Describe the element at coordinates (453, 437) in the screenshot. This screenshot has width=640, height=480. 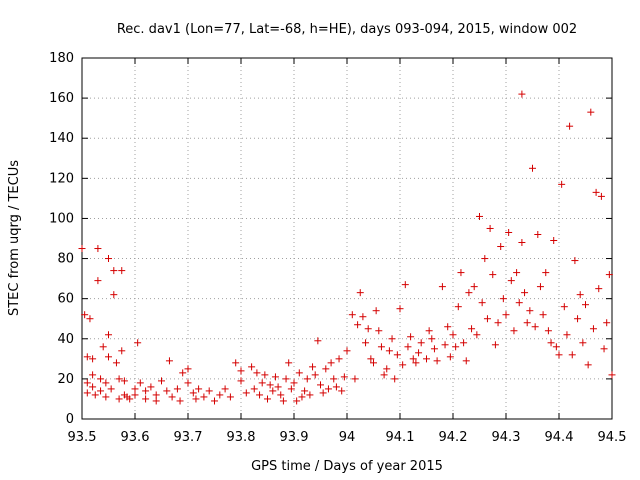
I see `x-tick-label: 94.2` at that location.